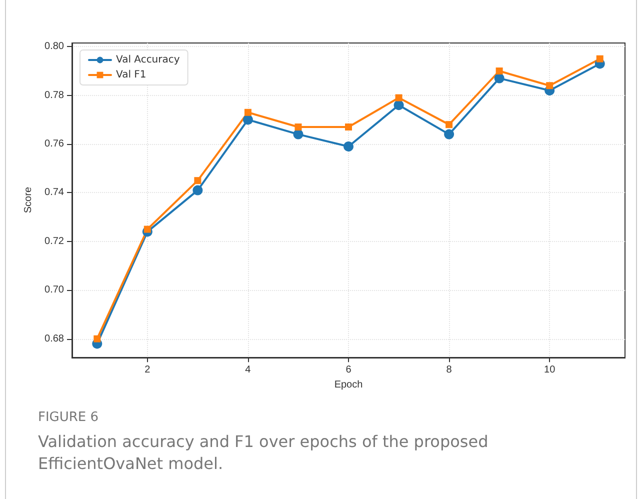  Describe the element at coordinates (550, 370) in the screenshot. I see `x-tick-label: 10` at that location.